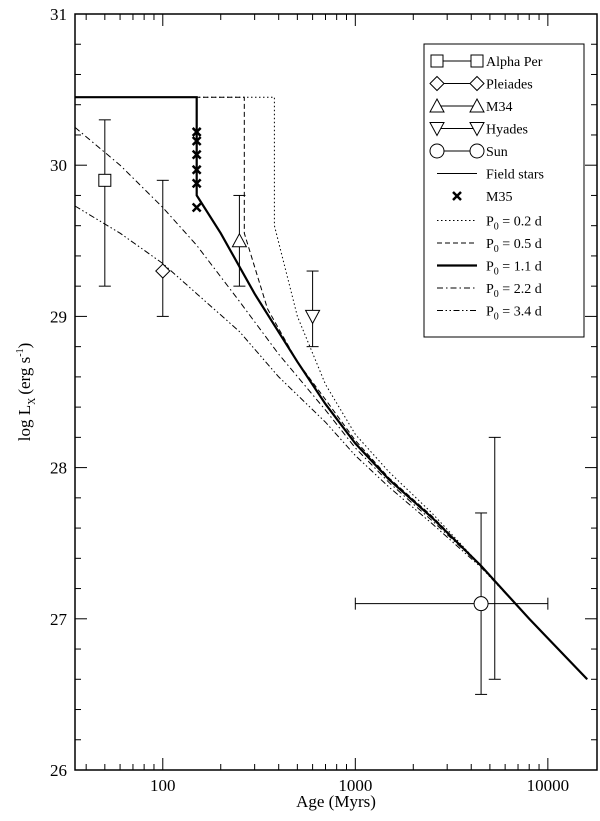 The width and height of the screenshot is (600, 821). I want to click on legend-label: P0 = 0.5 d, so click(514, 246).